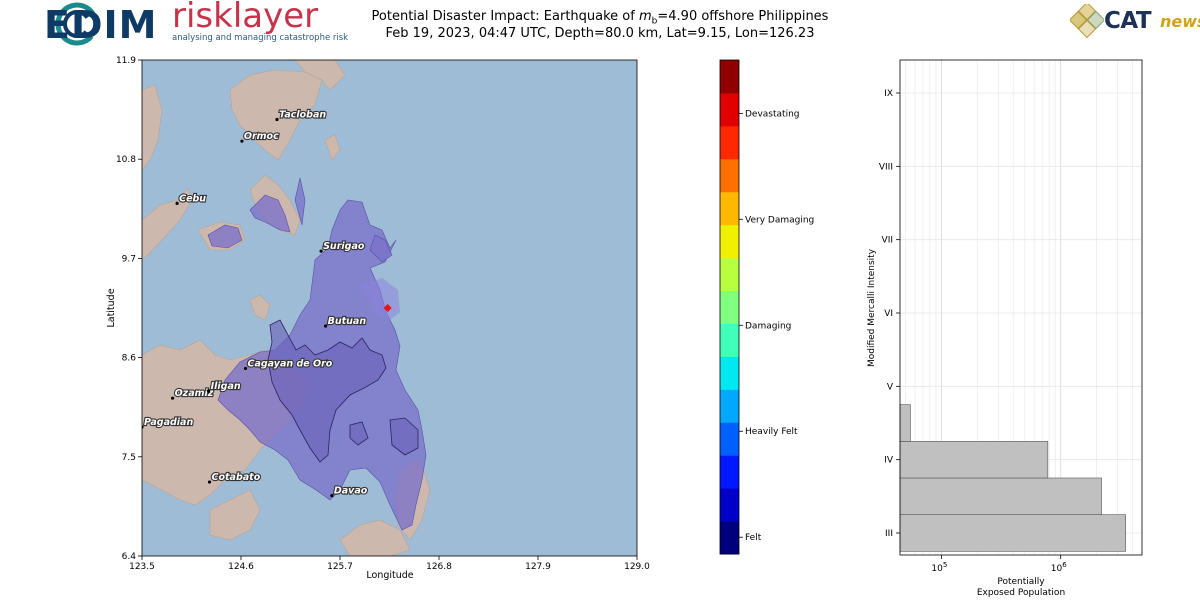 The height and width of the screenshot is (600, 1200). Describe the element at coordinates (654, 21) in the screenshot. I see `title-sub: b` at that location.